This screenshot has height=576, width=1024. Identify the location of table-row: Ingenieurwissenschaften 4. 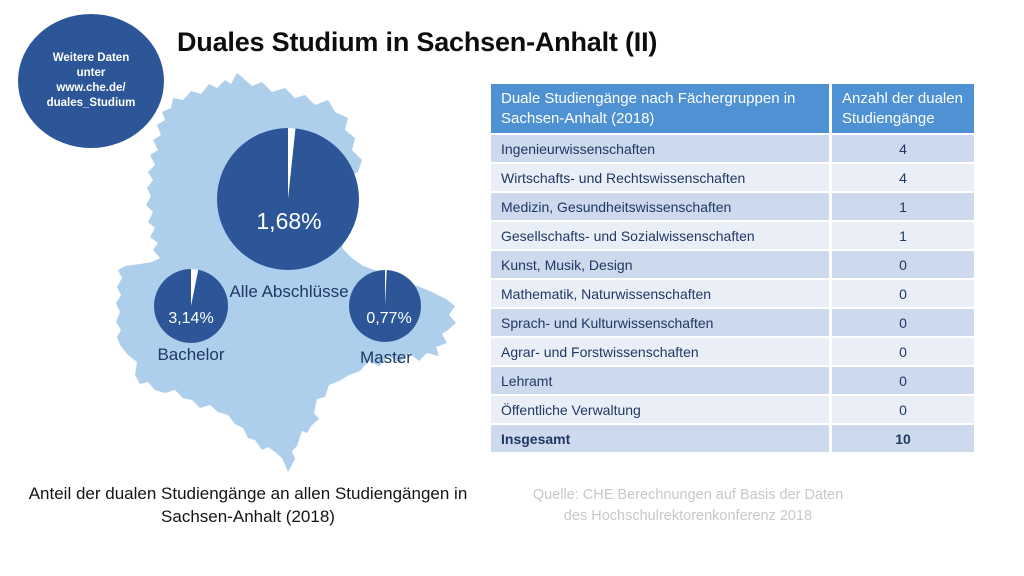
(732, 148).